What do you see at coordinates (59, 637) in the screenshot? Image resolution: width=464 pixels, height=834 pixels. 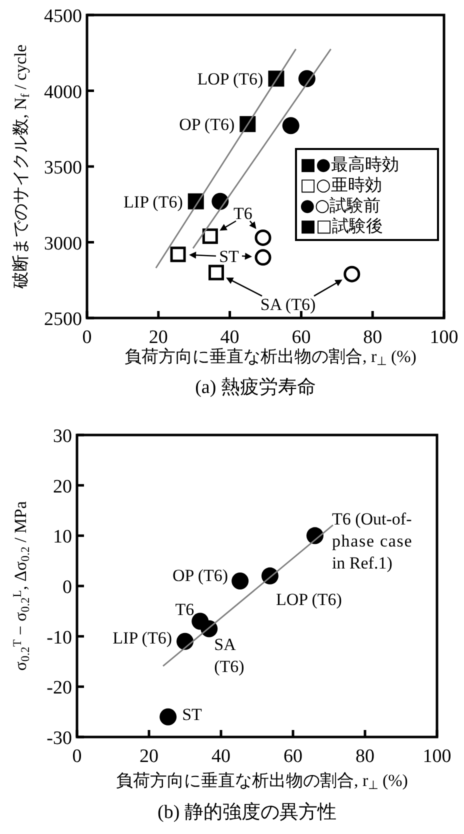 I see `y-tick-label: -10` at bounding box center [59, 637].